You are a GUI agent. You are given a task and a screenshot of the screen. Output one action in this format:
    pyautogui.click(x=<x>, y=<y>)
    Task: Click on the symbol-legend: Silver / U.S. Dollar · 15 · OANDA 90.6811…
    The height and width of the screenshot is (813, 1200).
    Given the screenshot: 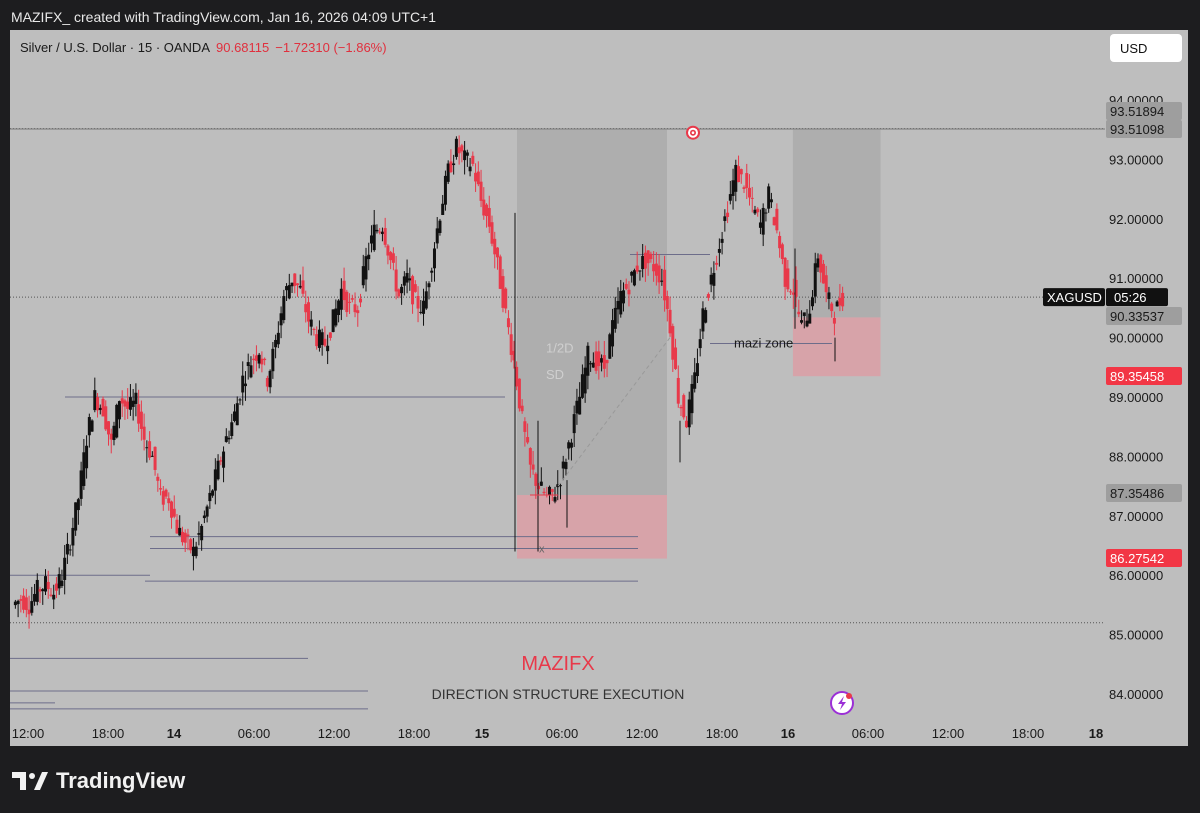 What is the action you would take?
    pyautogui.click(x=203, y=47)
    